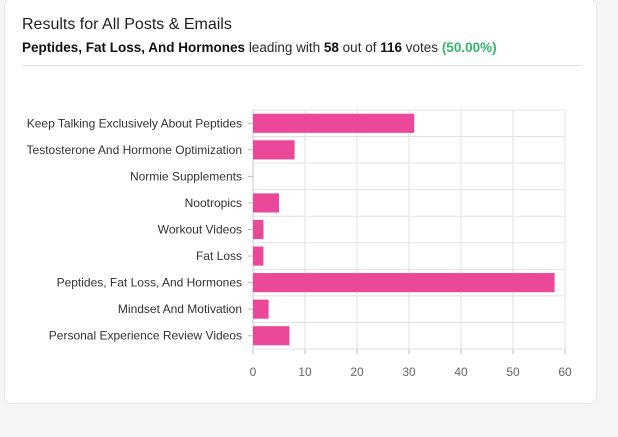  Describe the element at coordinates (513, 372) in the screenshot. I see `x-tick-label: 50` at that location.